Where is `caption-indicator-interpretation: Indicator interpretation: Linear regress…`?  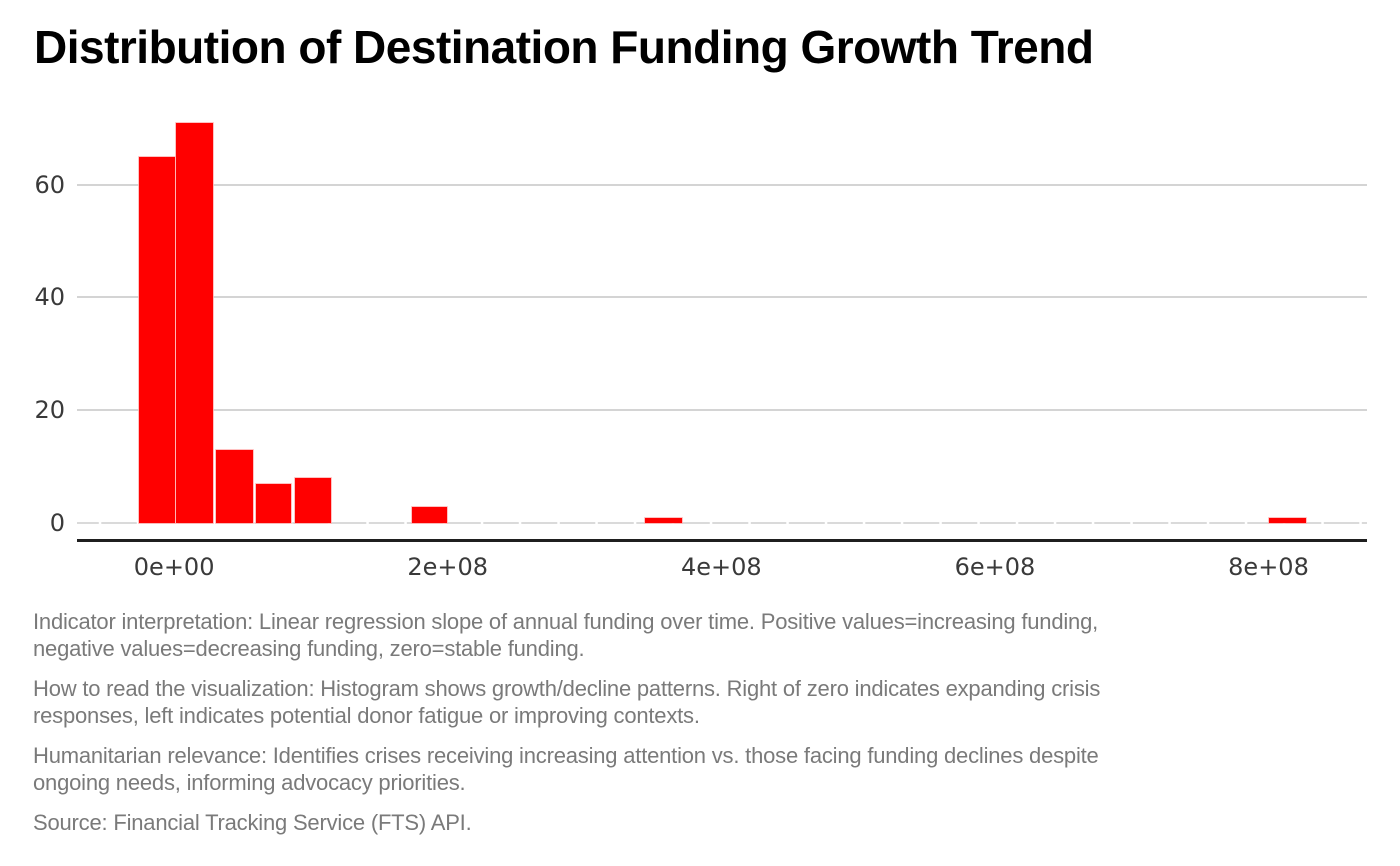 caption-indicator-interpretation: Indicator interpretation: Linear regress… is located at coordinates (703, 635).